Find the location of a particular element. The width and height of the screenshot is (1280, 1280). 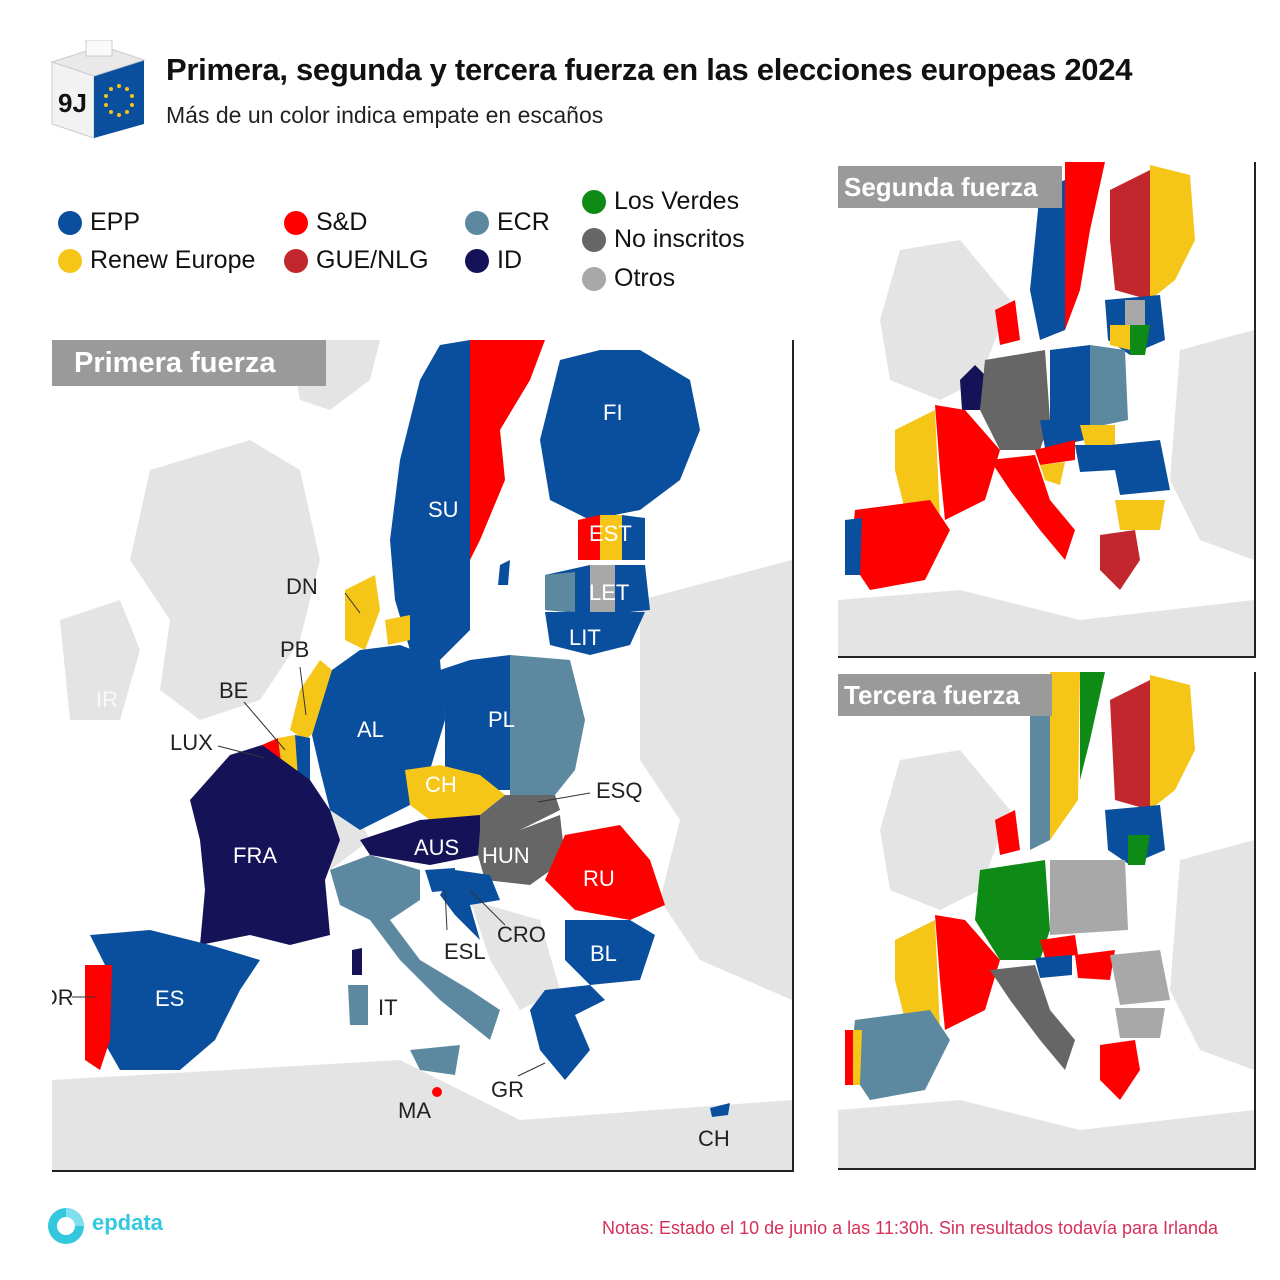

country-poland is located at coordinates (1089, 897).